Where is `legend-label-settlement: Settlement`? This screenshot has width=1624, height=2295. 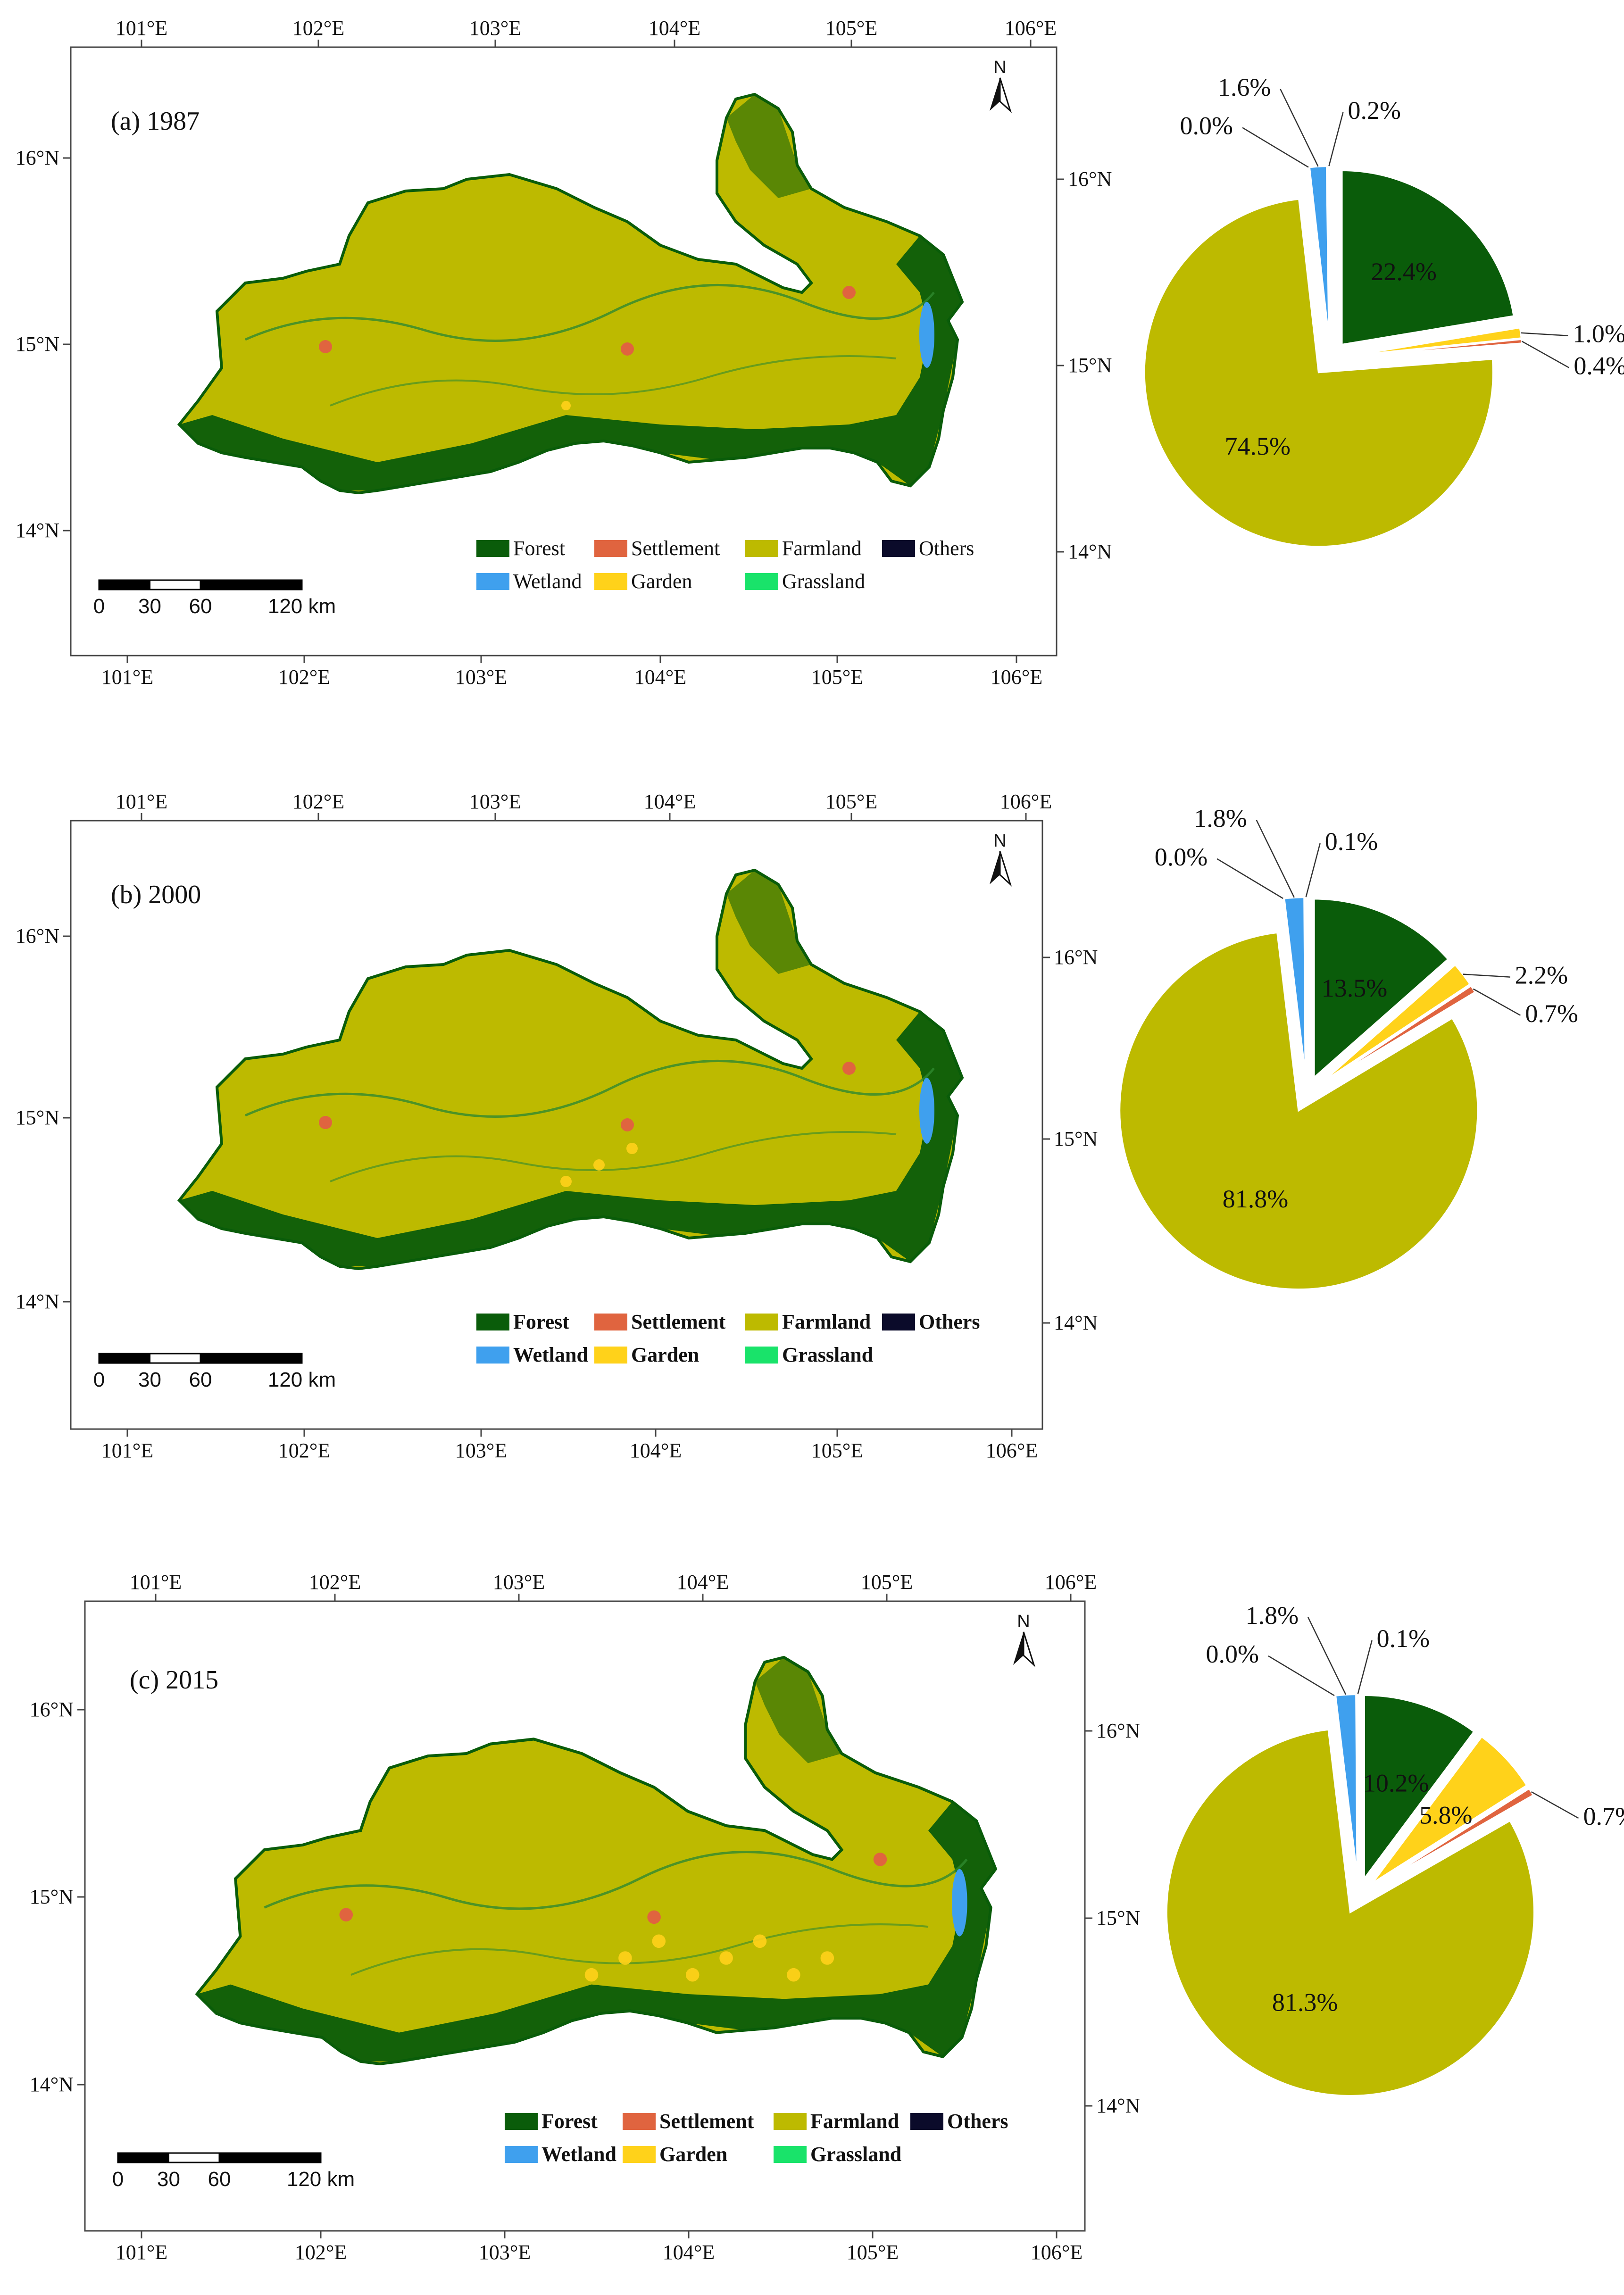 legend-label-settlement: Settlement is located at coordinates (678, 1321).